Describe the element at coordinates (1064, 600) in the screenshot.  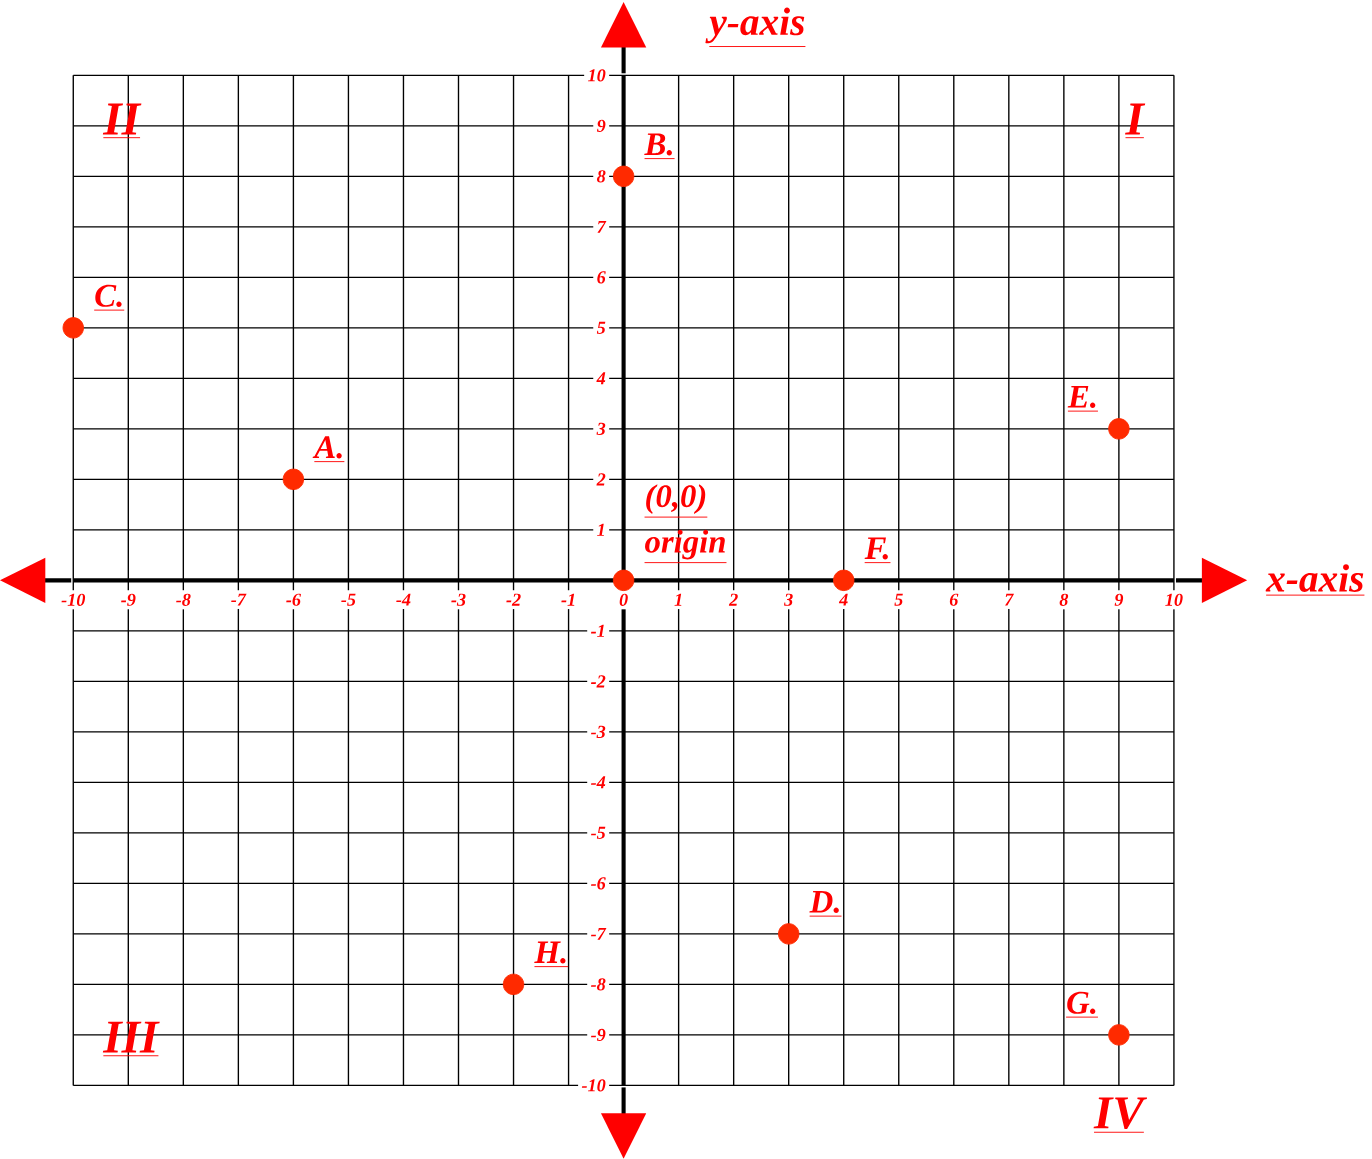
I see `x-tick-label: 8` at that location.